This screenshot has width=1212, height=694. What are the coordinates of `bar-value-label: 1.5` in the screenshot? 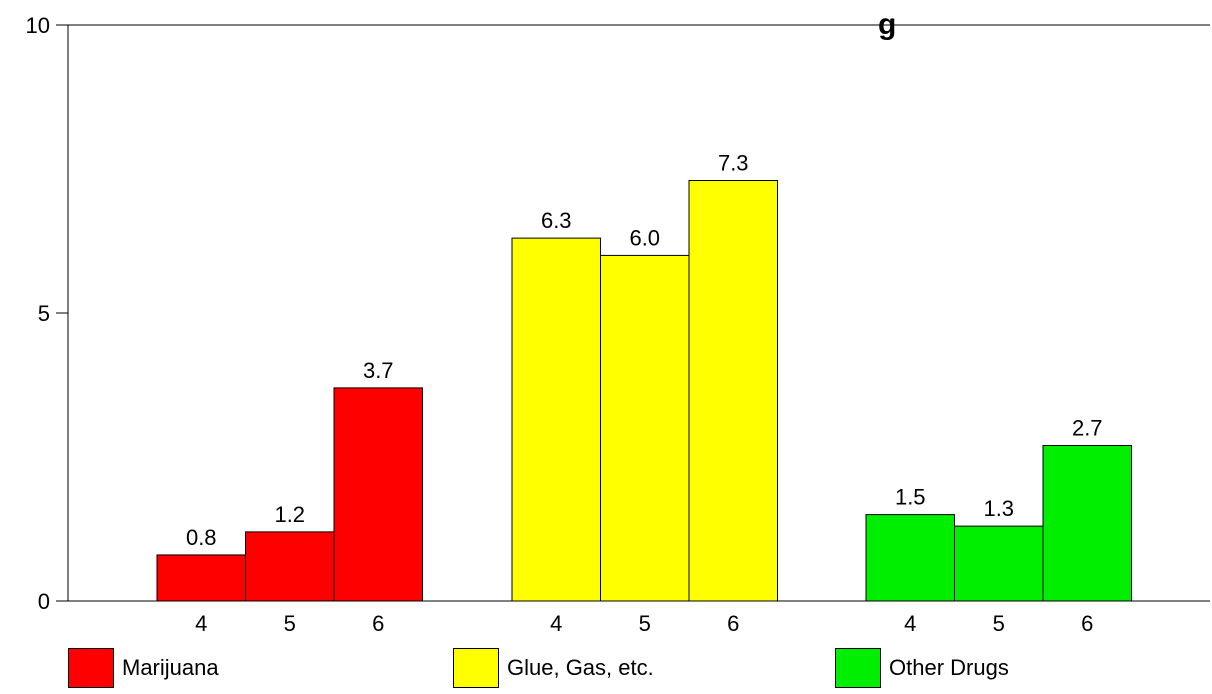 It's located at (910, 497).